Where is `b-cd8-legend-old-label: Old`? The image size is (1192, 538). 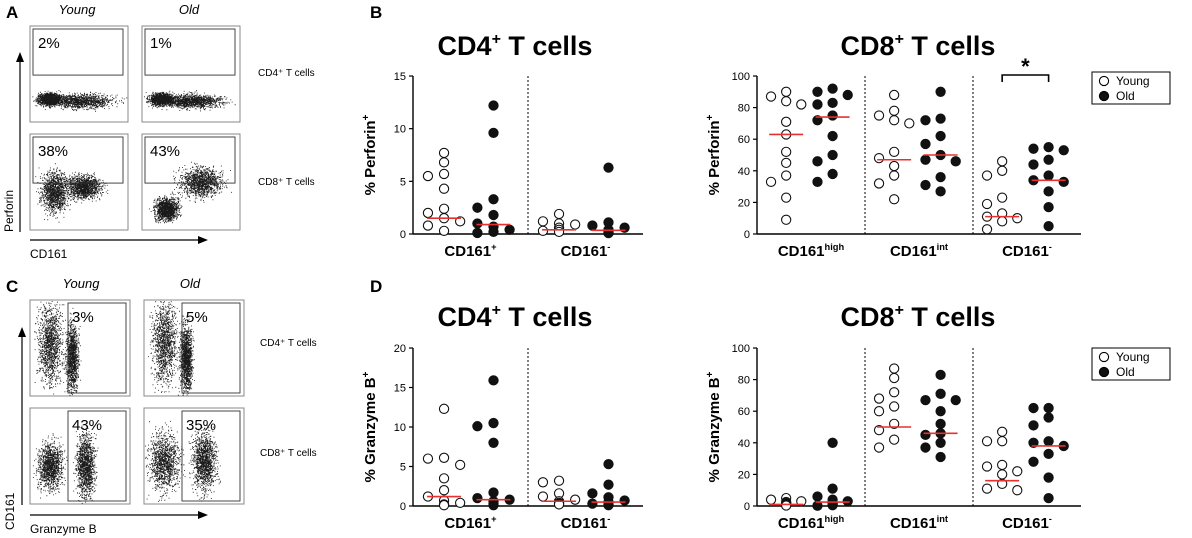
b-cd8-legend-old-label: Old is located at coordinates (1125, 96).